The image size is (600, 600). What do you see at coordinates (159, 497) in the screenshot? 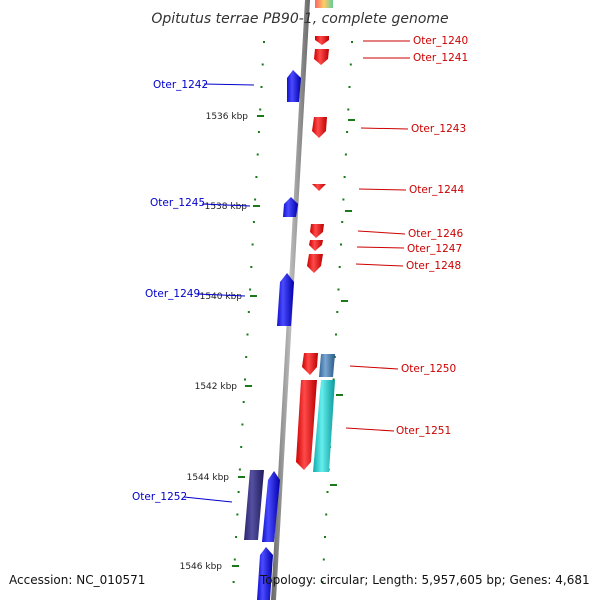
I see `gene-label-oter-1252: Oter_1252` at bounding box center [159, 497].